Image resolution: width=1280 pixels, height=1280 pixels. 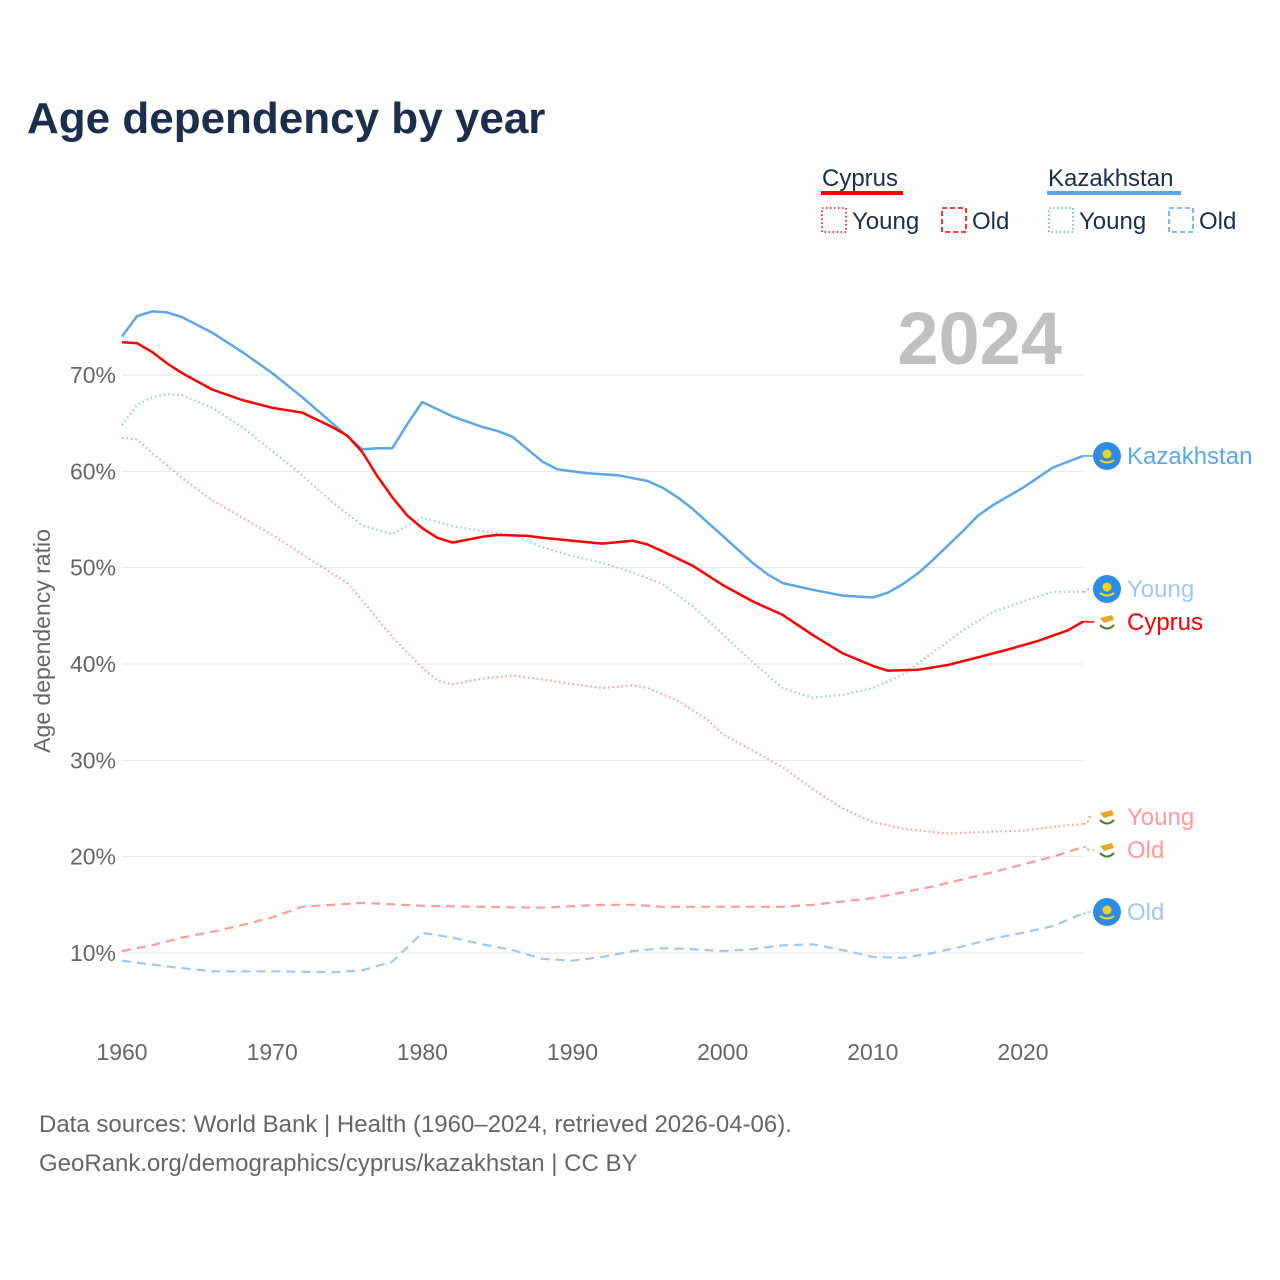 I want to click on x-tick-label: 2010, so click(x=872, y=1052).